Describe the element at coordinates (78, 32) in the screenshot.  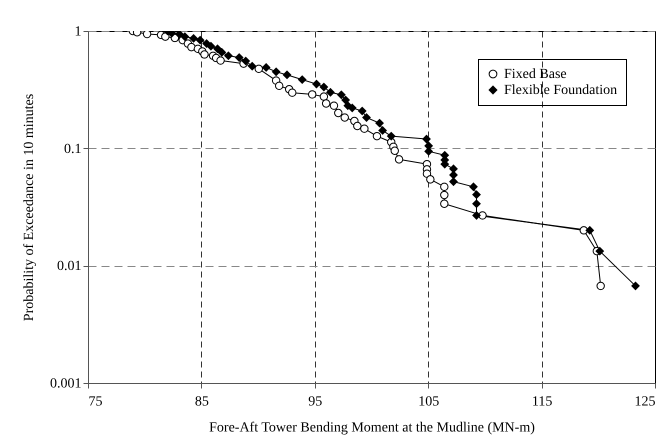
I see `y-tick-label: 1` at that location.